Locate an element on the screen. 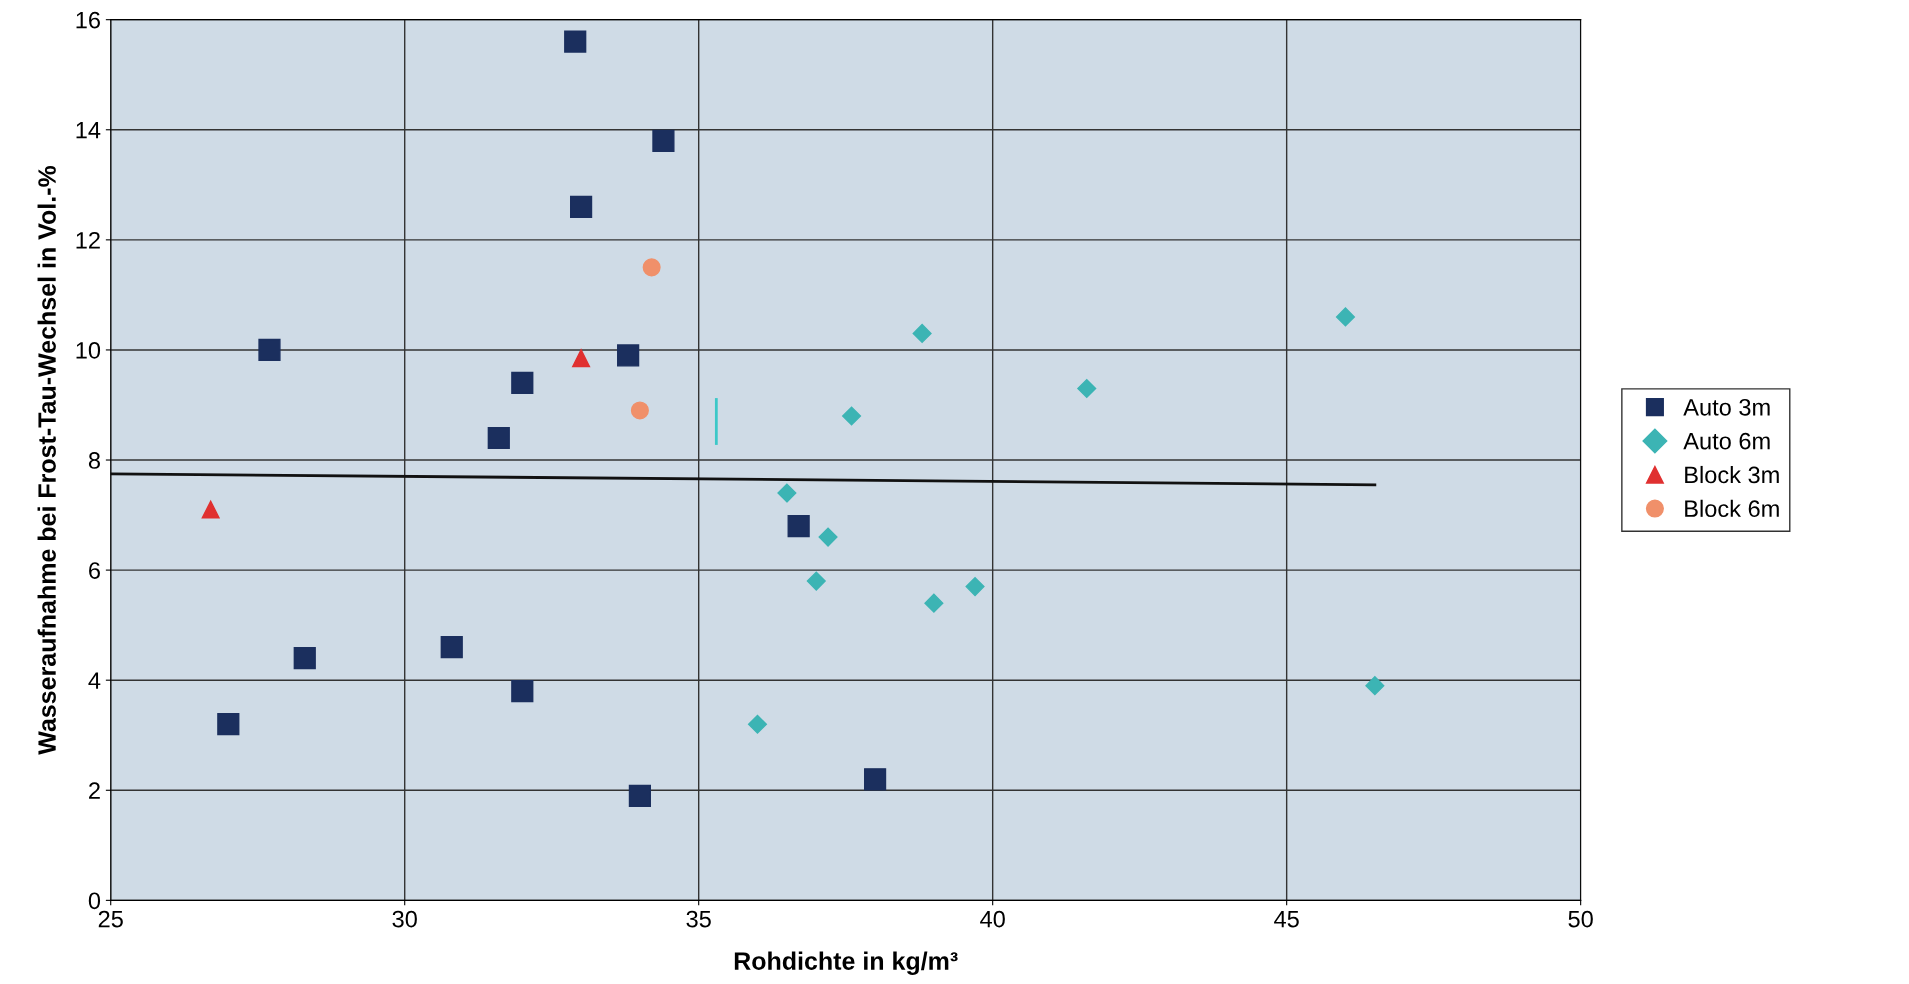 Image resolution: width=1909 pixels, height=984 pixels. y-tick-label: 16 is located at coordinates (88, 20).